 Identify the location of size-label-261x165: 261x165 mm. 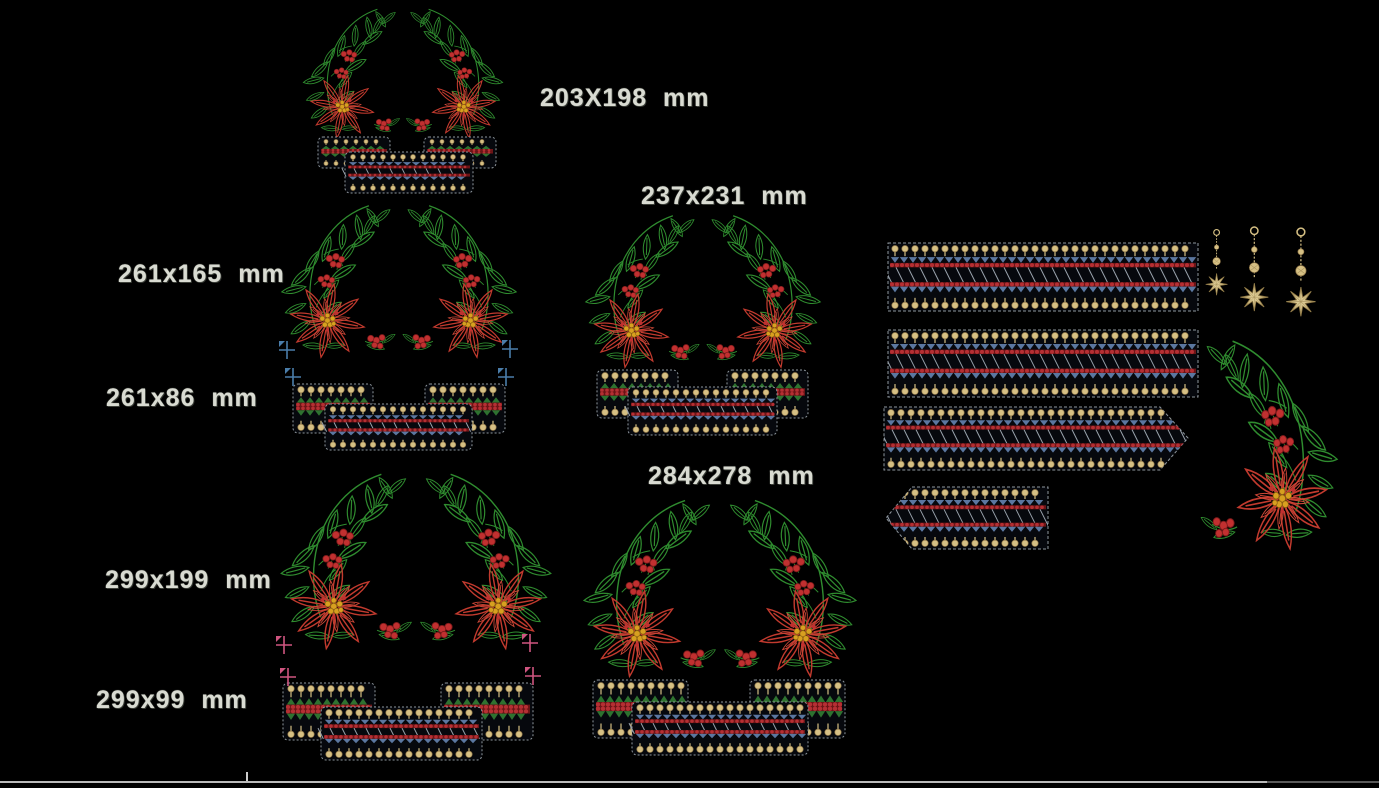
(201, 274).